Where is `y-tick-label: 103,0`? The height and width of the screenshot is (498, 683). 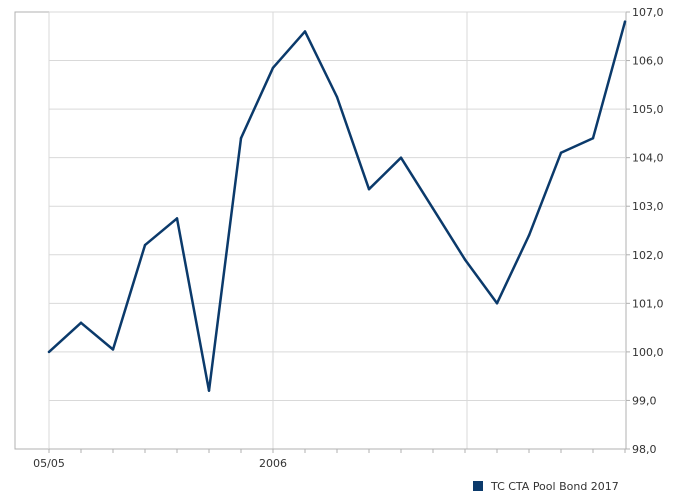
y-tick-label: 103,0 is located at coordinates (648, 206).